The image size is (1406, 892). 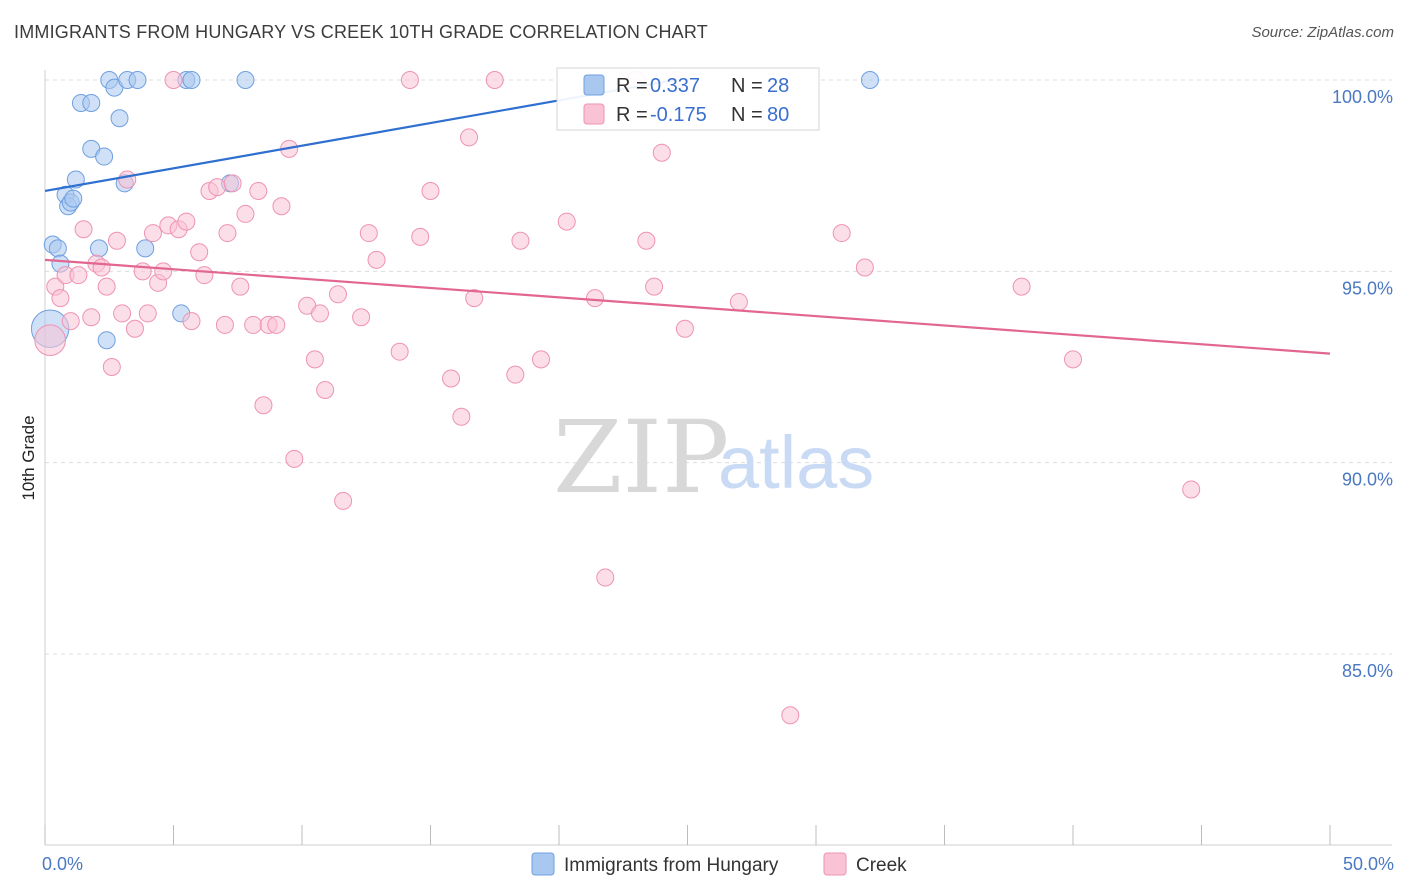 I want to click on legend-swatch-hungary, so click(x=594, y=85).